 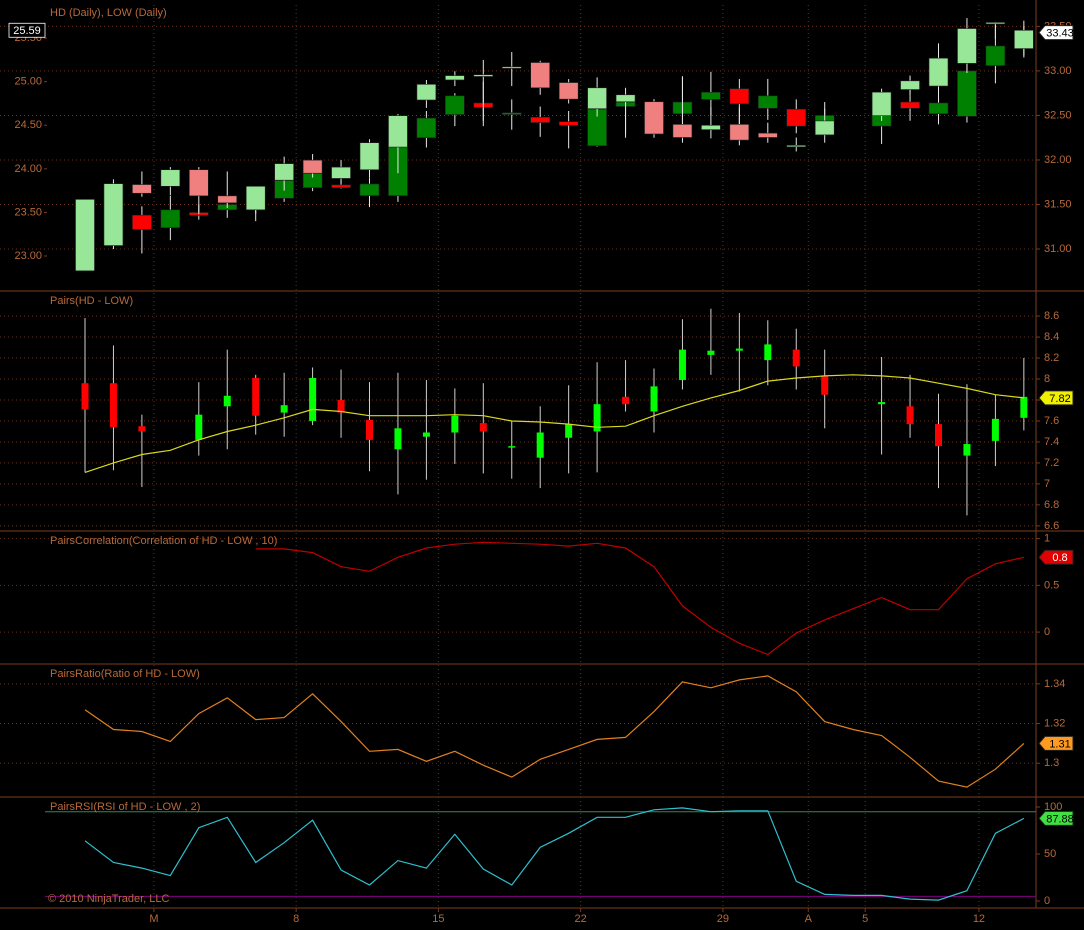 I want to click on x-tick-label: 5, so click(x=865, y=919).